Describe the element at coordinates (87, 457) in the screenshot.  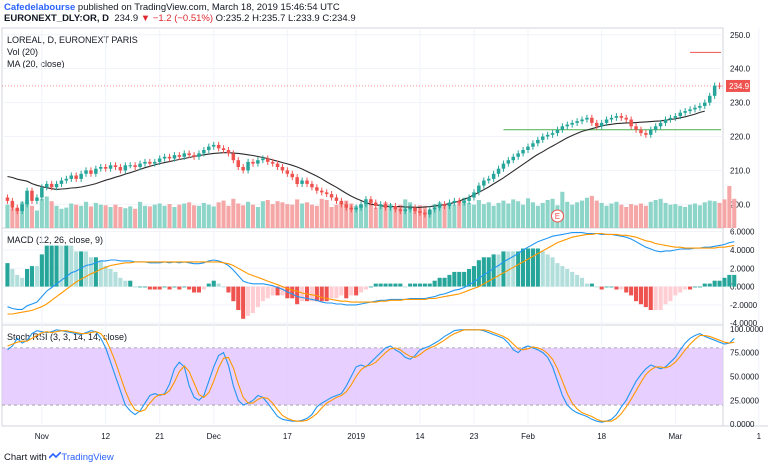
I see `footer-brand: TradingView` at that location.